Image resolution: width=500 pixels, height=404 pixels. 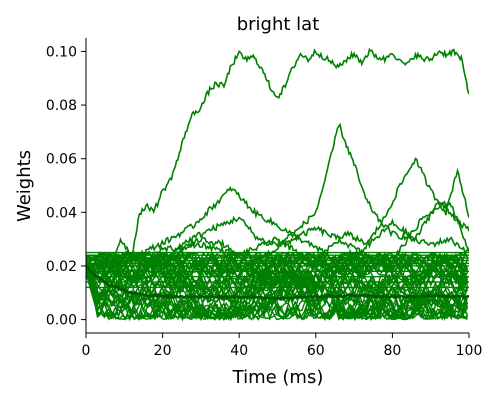 I want to click on chart-title: bright lat, so click(x=278, y=24).